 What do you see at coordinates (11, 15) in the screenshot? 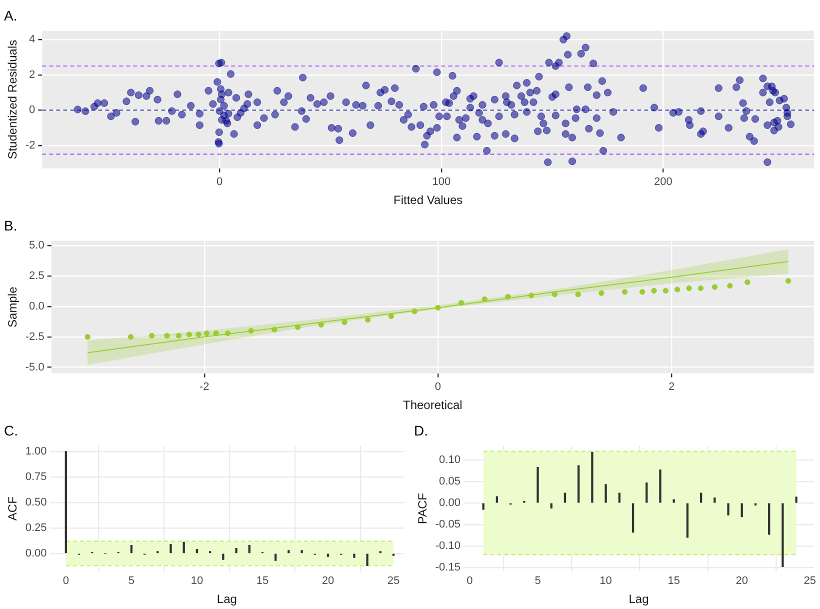
I see `chart-title: A.` at bounding box center [11, 15].